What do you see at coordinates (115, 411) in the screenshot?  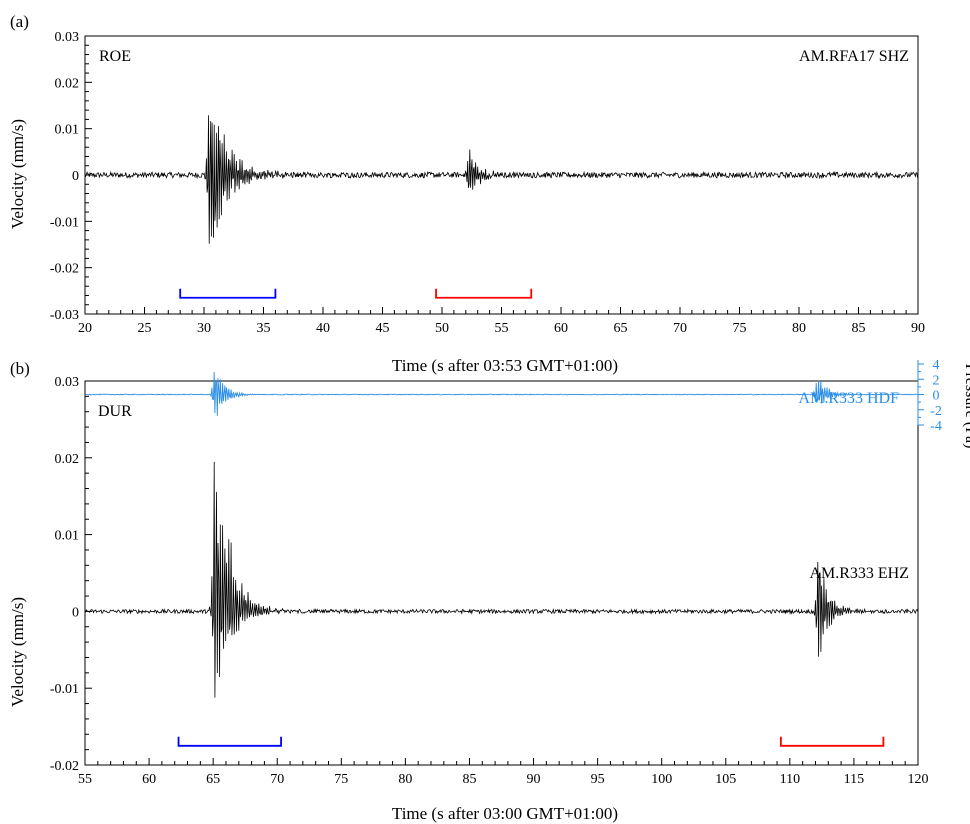 I see `panel-b-station-label: DUR` at bounding box center [115, 411].